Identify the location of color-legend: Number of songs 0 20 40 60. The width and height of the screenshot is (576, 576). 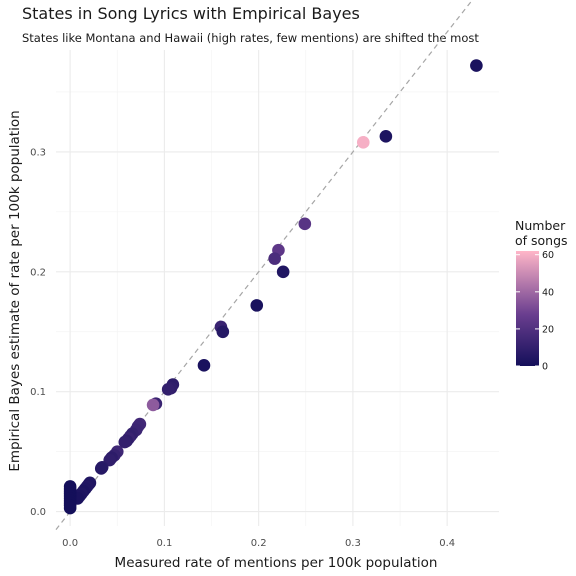
(541, 295).